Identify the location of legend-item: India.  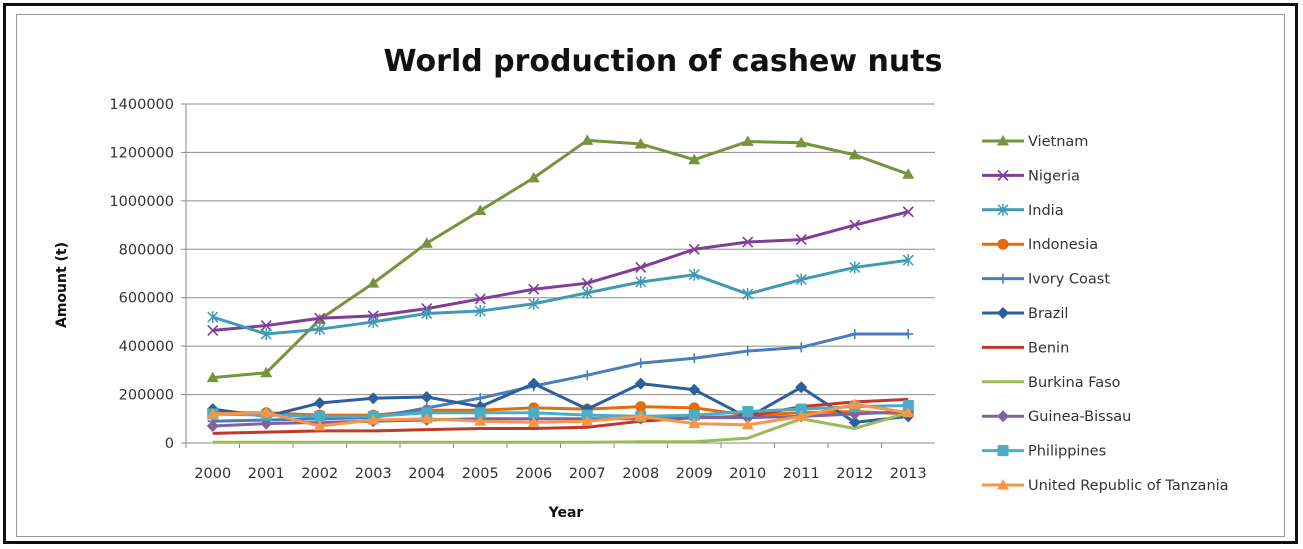
(1023, 211).